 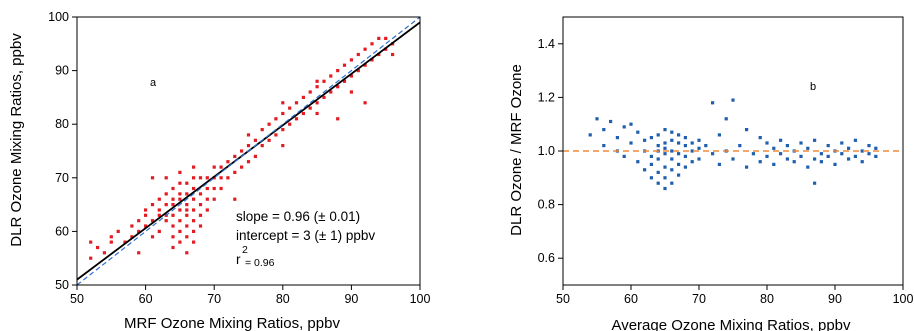 What do you see at coordinates (232, 323) in the screenshot?
I see `panel-a-x-axis-label: MRF Ozone Mixing Ratios, ppbv` at bounding box center [232, 323].